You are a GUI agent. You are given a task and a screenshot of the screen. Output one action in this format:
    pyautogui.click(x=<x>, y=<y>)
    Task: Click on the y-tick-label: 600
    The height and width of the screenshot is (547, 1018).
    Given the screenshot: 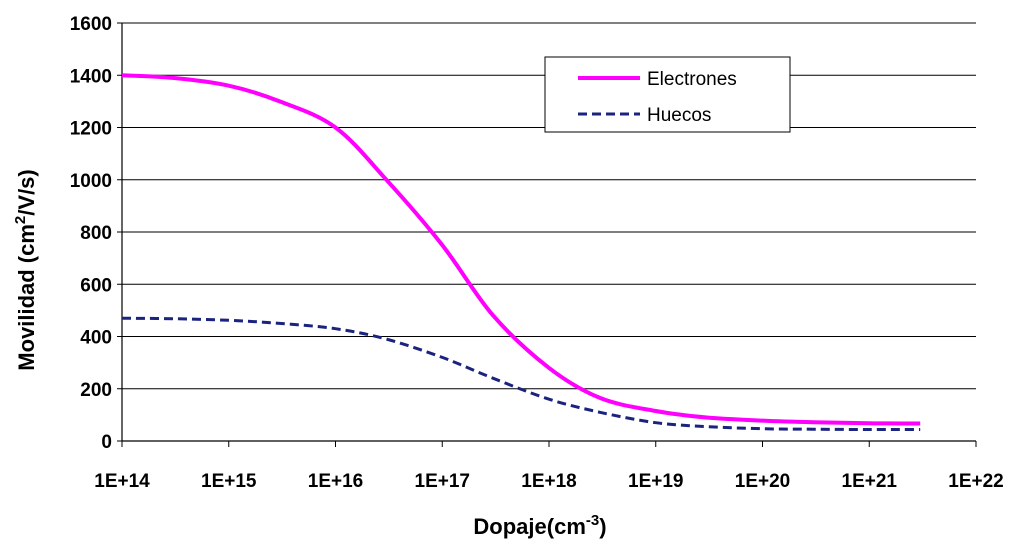 What is the action you would take?
    pyautogui.click(x=96, y=285)
    